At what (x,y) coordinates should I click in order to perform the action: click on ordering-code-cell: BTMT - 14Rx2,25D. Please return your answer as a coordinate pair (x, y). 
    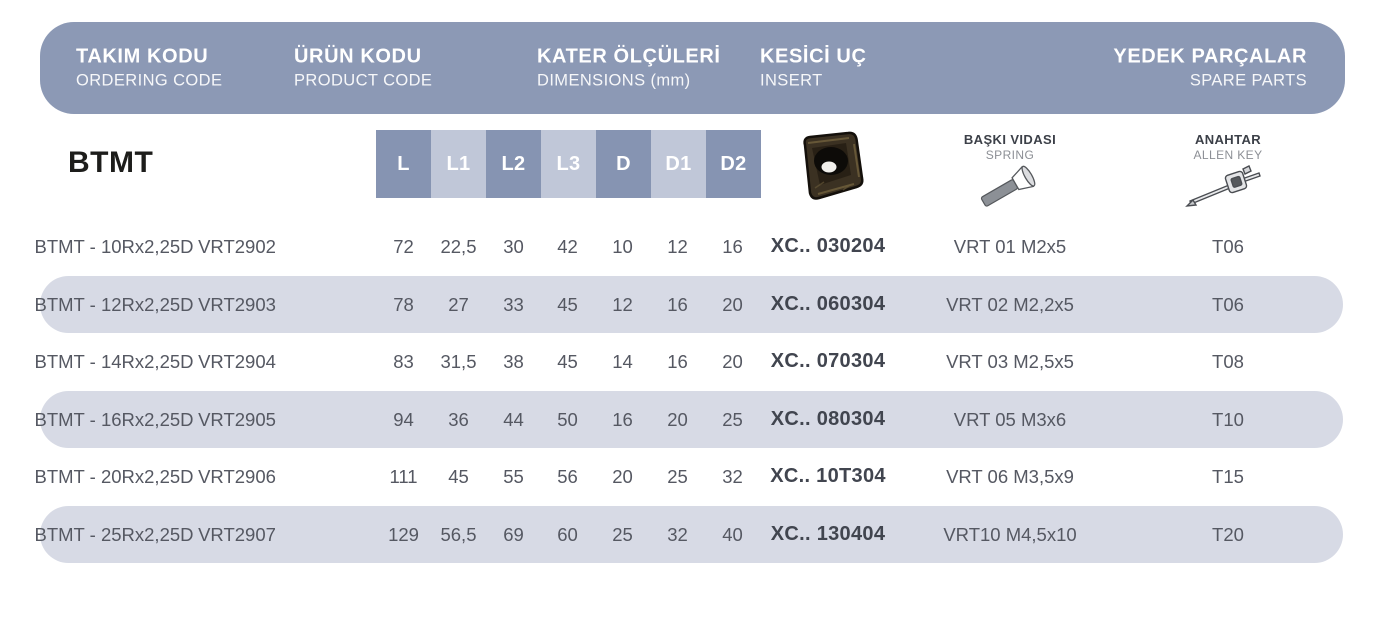
    Looking at the image, I should click on (114, 361).